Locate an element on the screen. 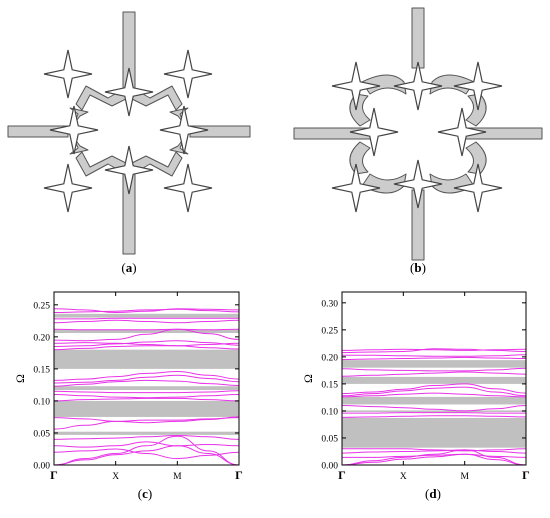  band-left-upper is located at coordinates (360, 110).